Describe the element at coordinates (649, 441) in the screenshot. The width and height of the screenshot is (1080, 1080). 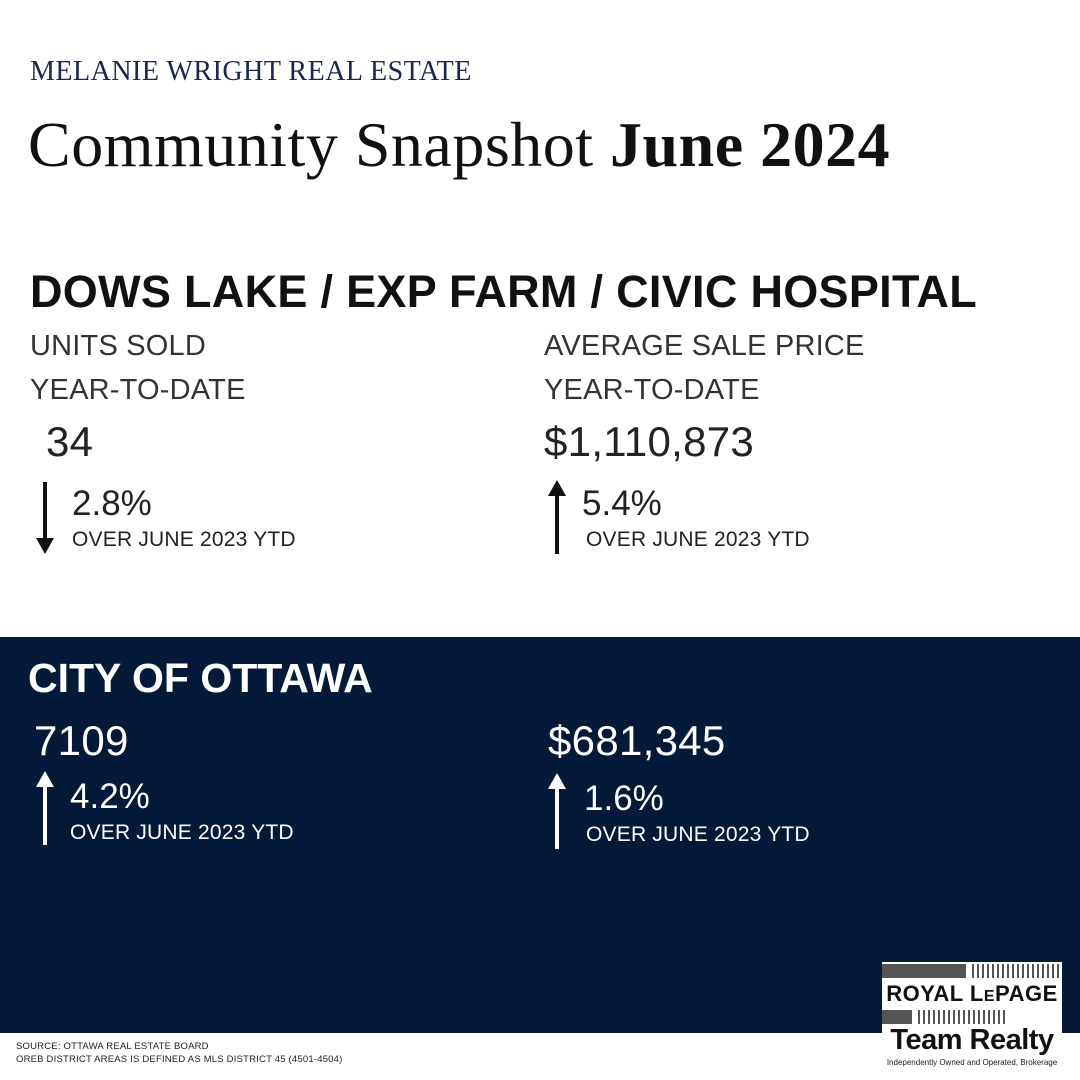
I see `avg-price-value: $1,110,873` at that location.